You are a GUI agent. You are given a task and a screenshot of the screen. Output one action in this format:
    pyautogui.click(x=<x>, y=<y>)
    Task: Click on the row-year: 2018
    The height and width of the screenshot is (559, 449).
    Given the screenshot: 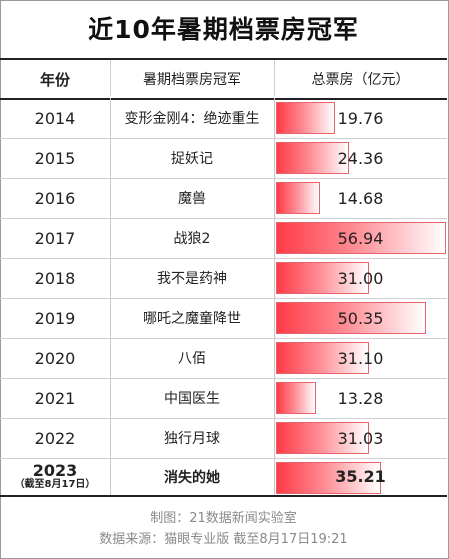 What is the action you would take?
    pyautogui.click(x=55, y=278)
    